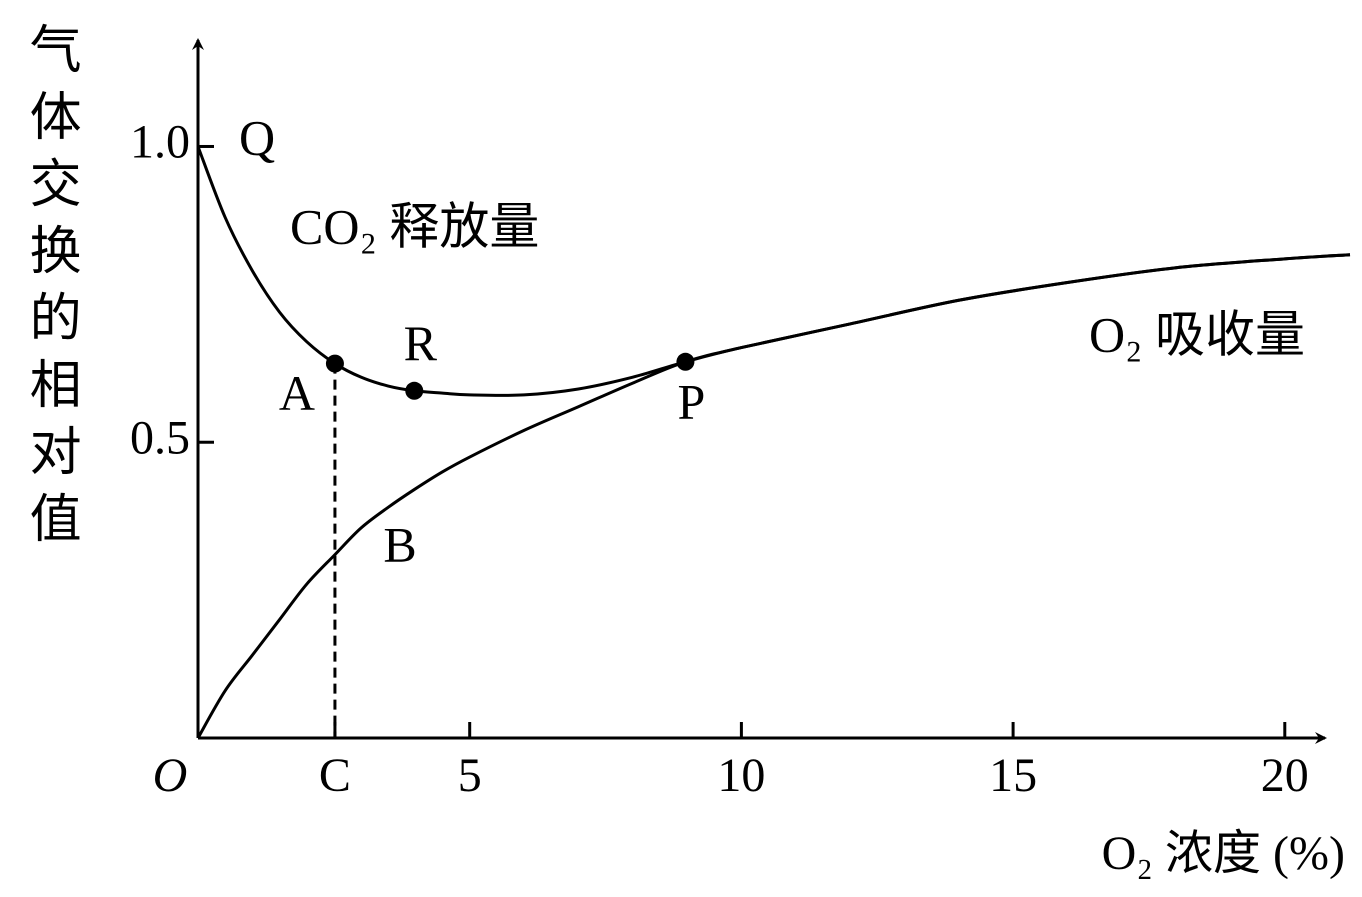 Image resolution: width=1362 pixels, height=897 pixels. Describe the element at coordinates (335, 775) in the screenshot. I see `x-tick-label: C` at that location.